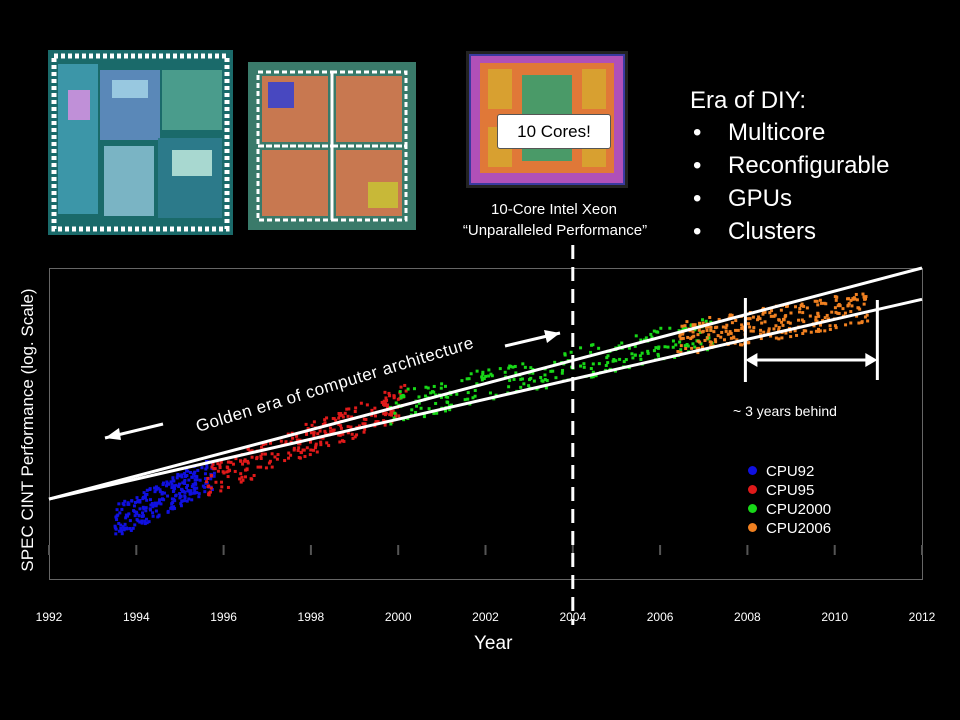 This screenshot has height=720, width=960. Describe the element at coordinates (27, 430) in the screenshot. I see `y-axis-label: SPEC CINT Performance (log. Scale)` at that location.